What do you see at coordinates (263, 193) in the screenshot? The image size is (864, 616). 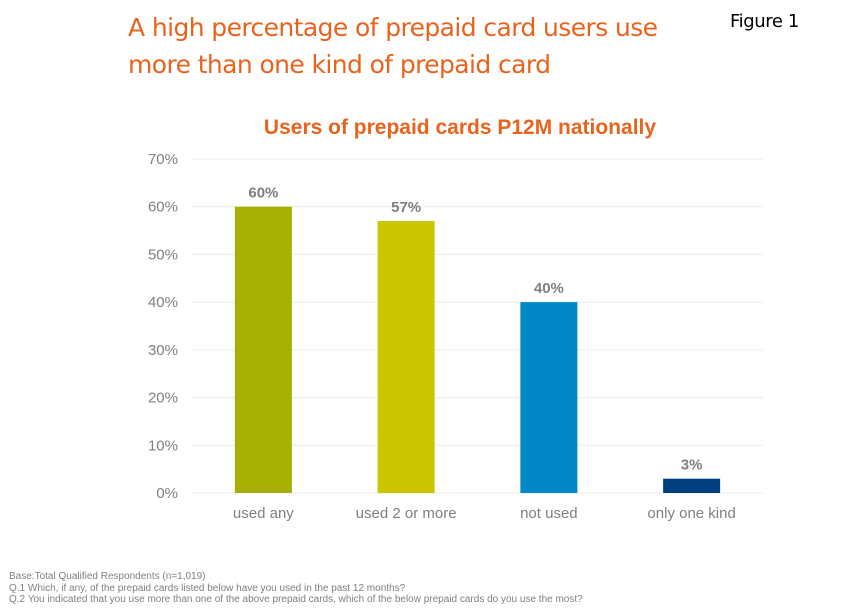 I see `data-label: 60%` at bounding box center [263, 193].